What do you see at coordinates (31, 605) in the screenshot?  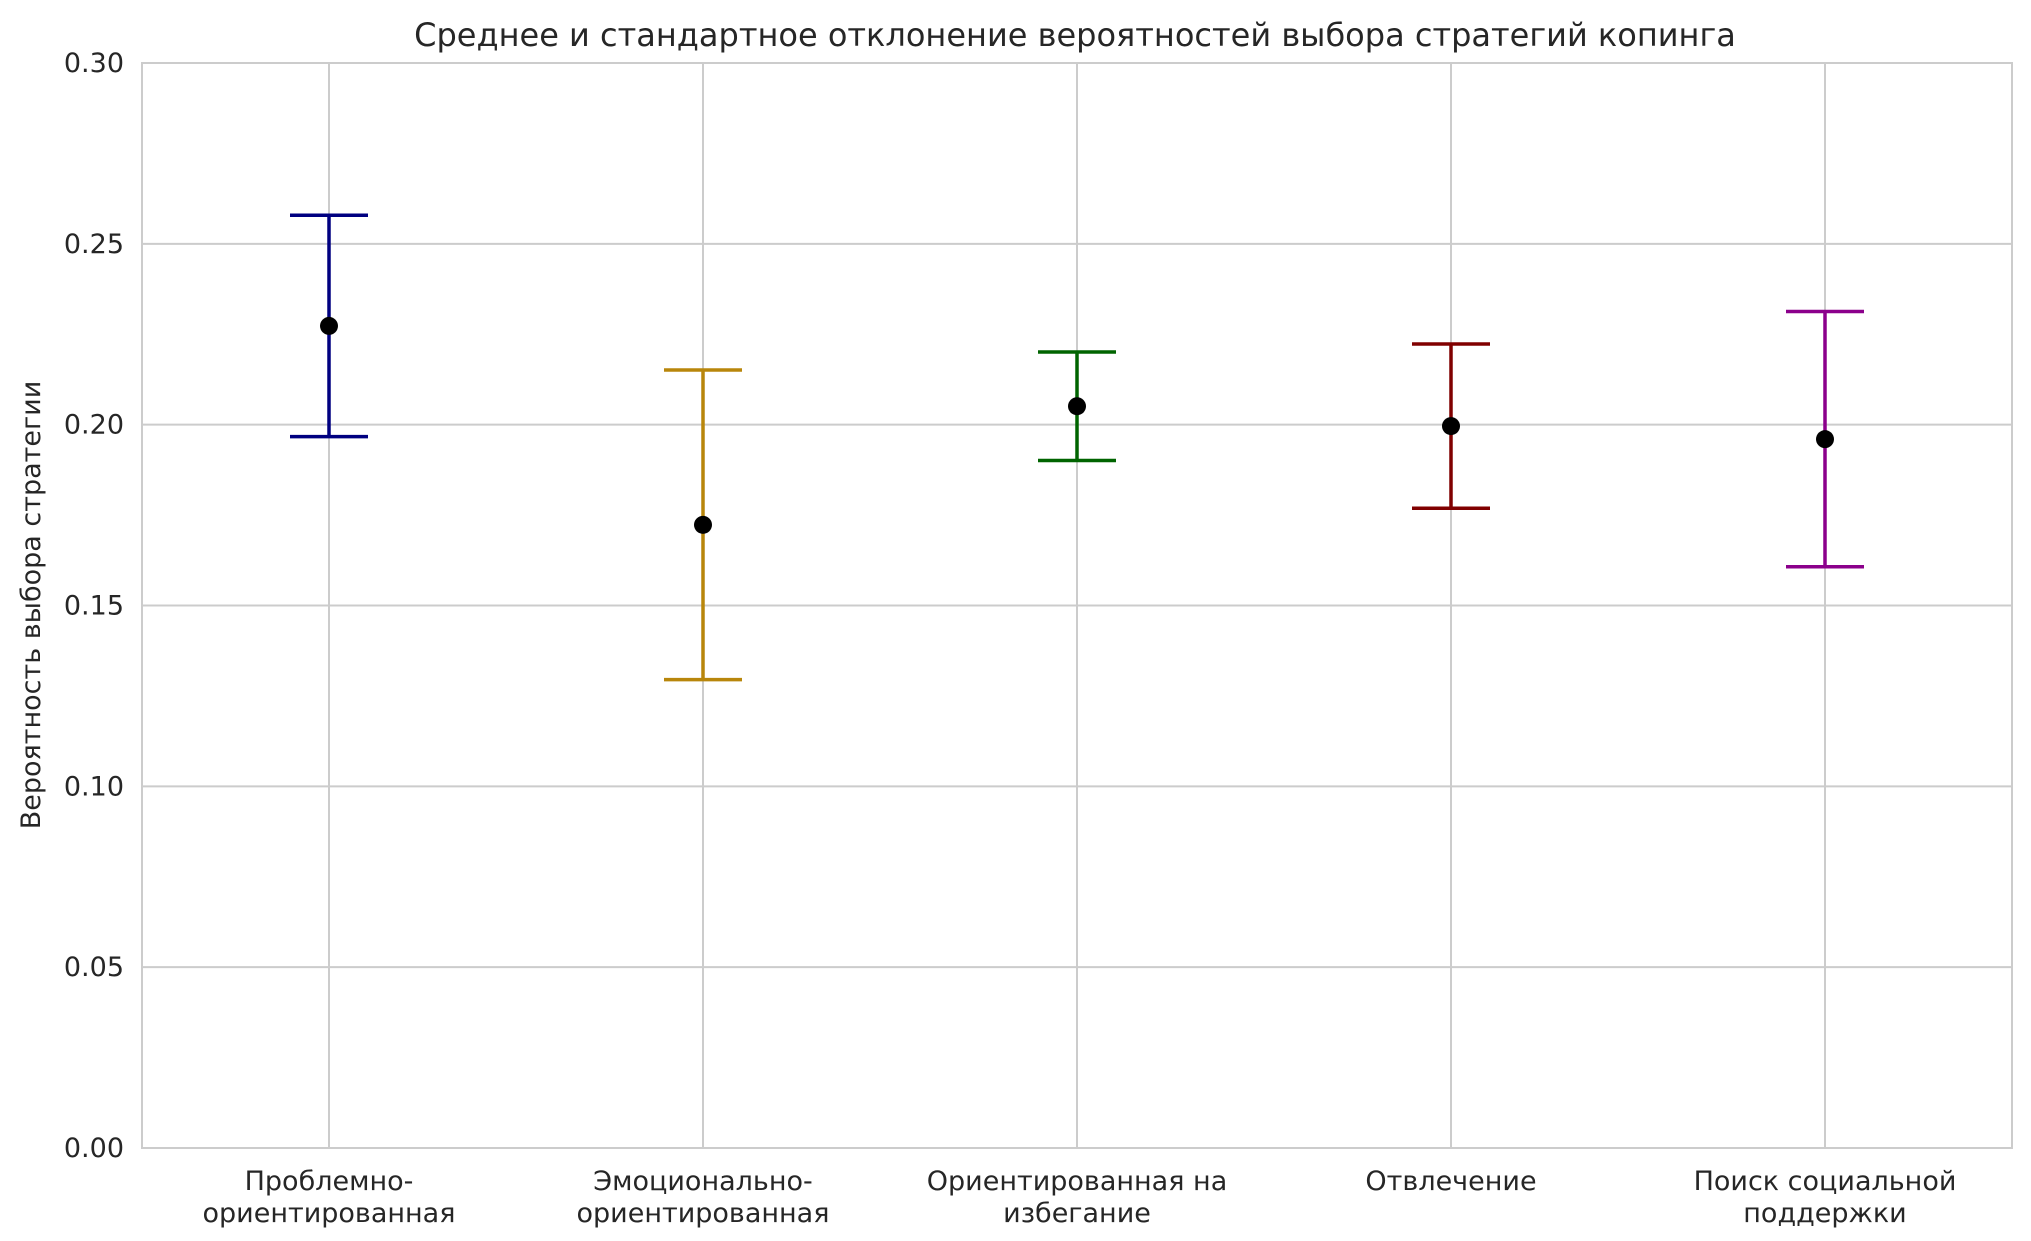 I see `y-axis-label: Вероятность выбора стратегии` at bounding box center [31, 605].